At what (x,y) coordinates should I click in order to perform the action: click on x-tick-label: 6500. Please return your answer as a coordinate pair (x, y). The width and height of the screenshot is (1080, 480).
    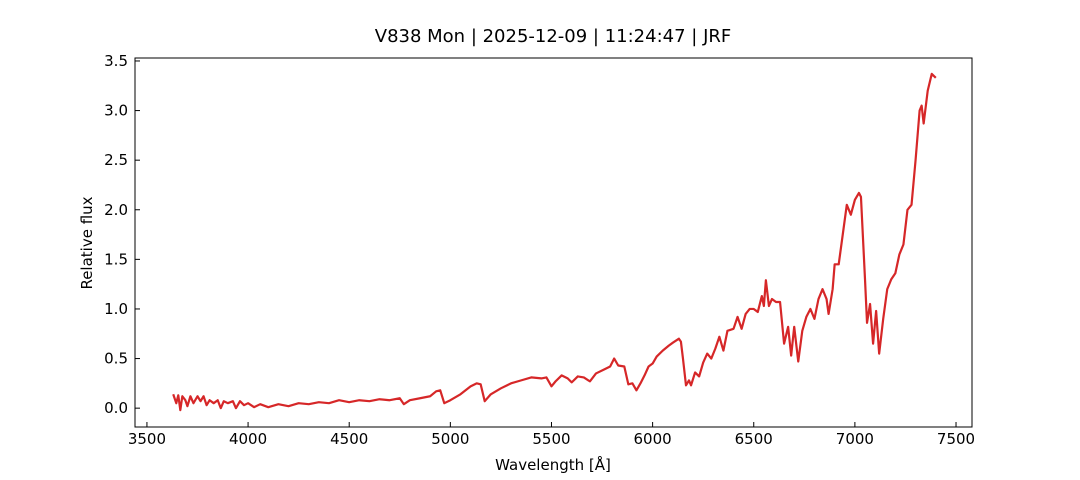
    Looking at the image, I should click on (754, 439).